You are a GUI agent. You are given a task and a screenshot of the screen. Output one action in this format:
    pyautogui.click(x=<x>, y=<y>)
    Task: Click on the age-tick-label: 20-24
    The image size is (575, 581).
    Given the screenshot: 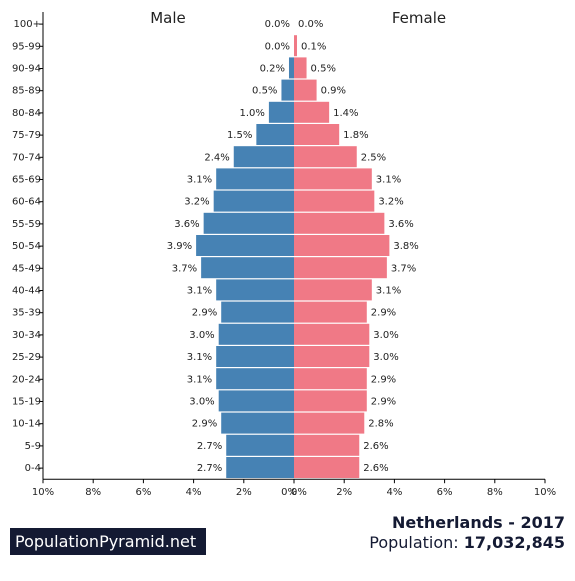 What is the action you would take?
    pyautogui.click(x=26, y=379)
    